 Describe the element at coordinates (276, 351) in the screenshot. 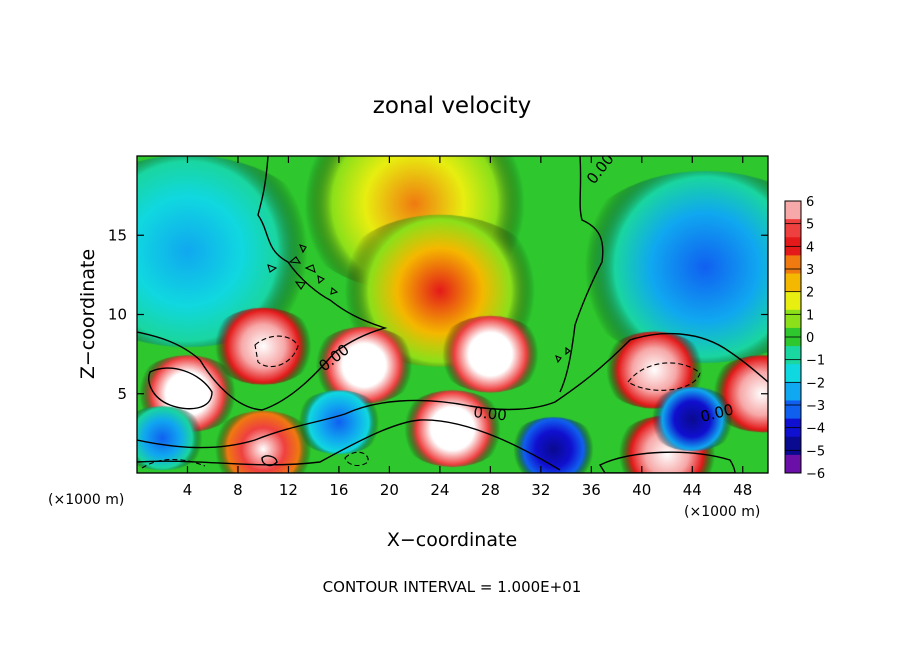

I see `negative-contour-left` at that location.